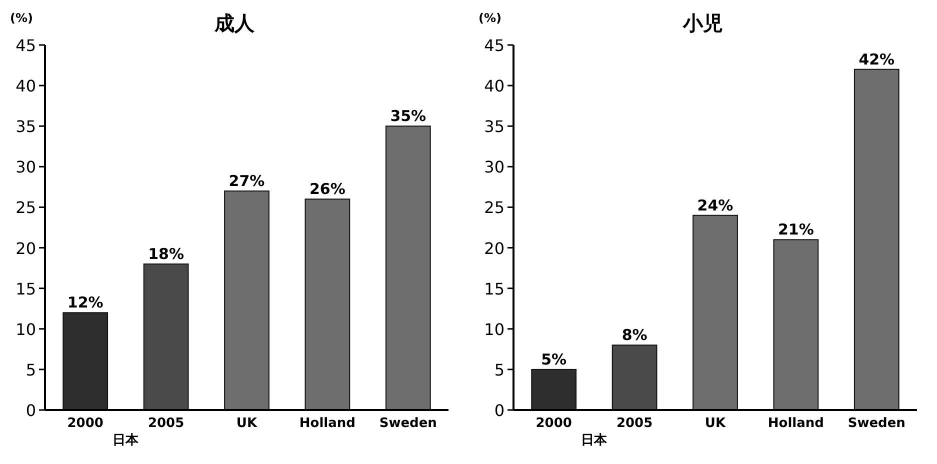  What do you see at coordinates (166, 254) in the screenshot?
I see `data-label: 18%` at bounding box center [166, 254].